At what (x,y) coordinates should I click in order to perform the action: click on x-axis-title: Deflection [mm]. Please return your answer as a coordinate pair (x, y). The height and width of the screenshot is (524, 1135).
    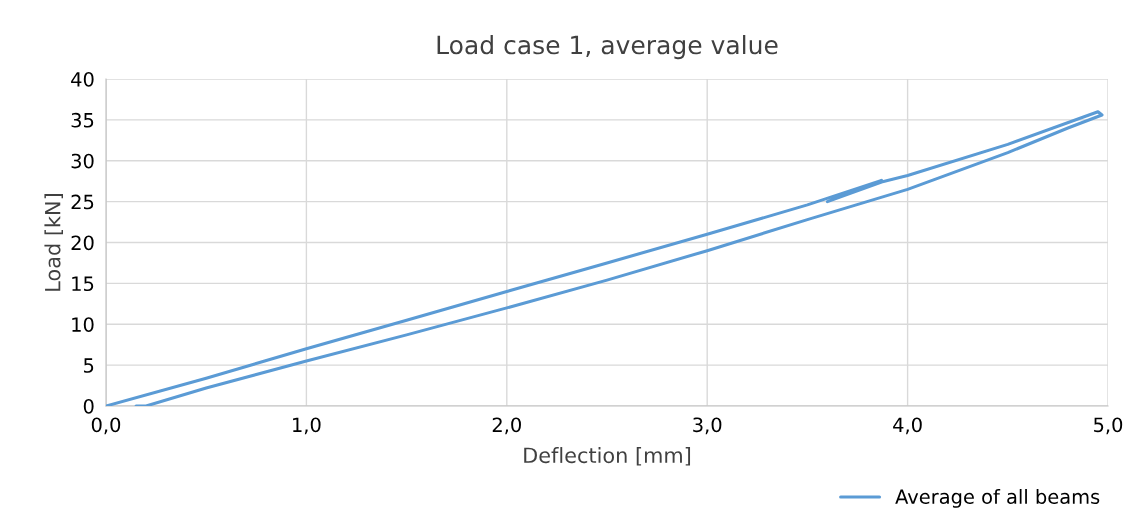
    Looking at the image, I should click on (607, 456).